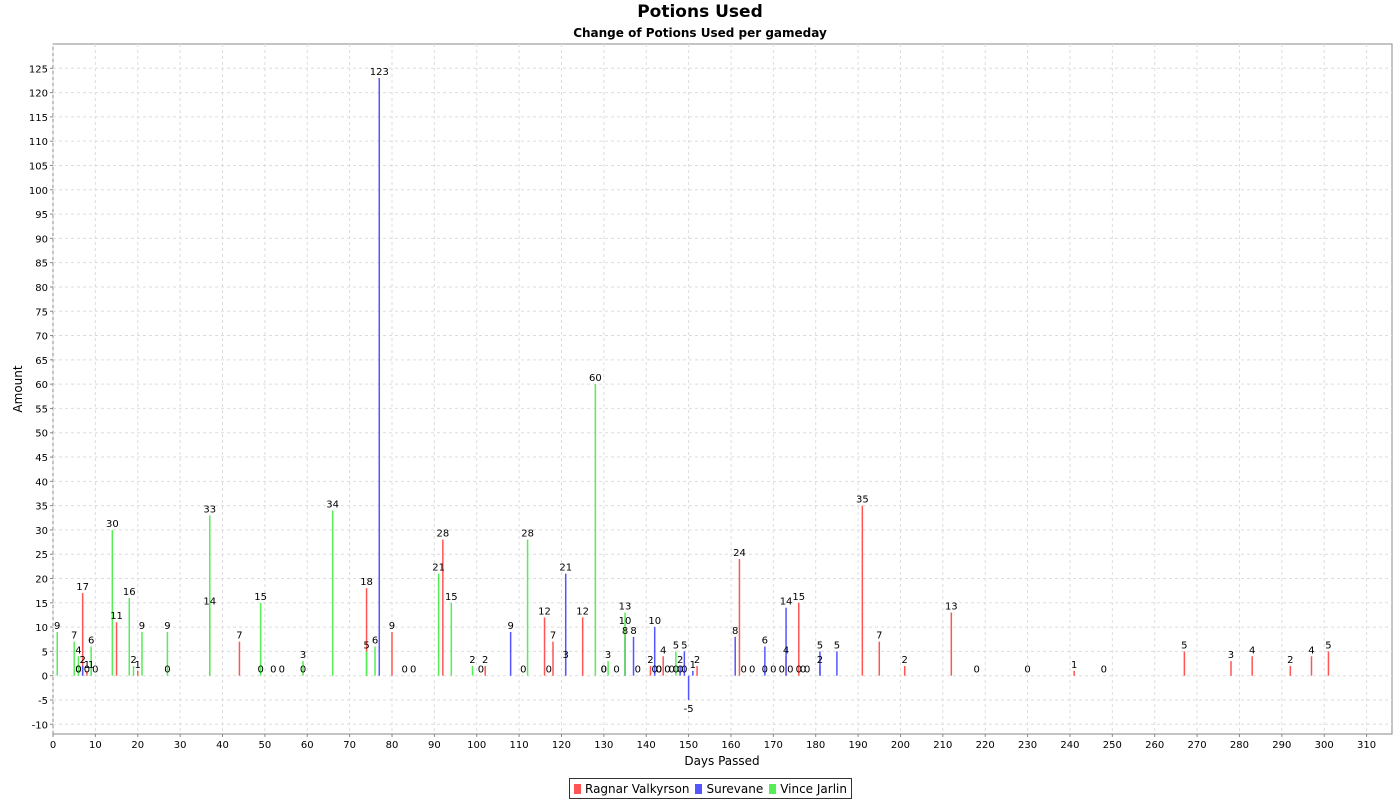  I want to click on y-tick-label: 55, so click(41, 409).